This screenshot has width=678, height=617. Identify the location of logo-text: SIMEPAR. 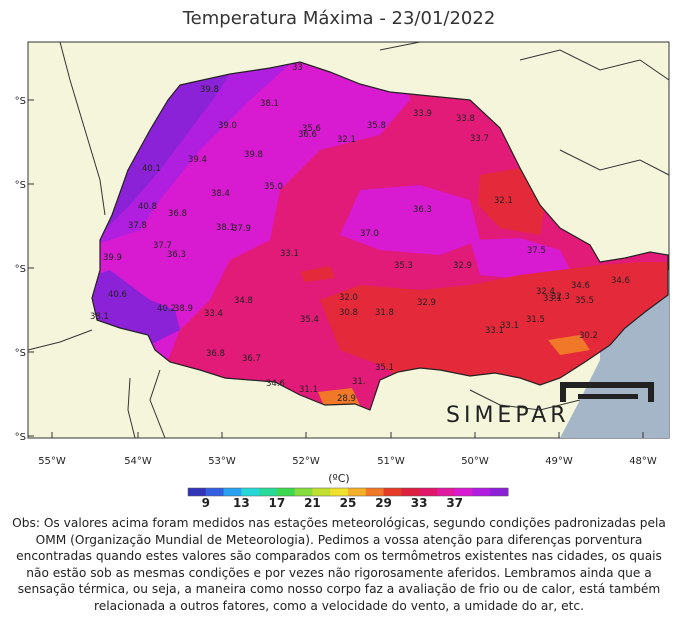
(508, 415).